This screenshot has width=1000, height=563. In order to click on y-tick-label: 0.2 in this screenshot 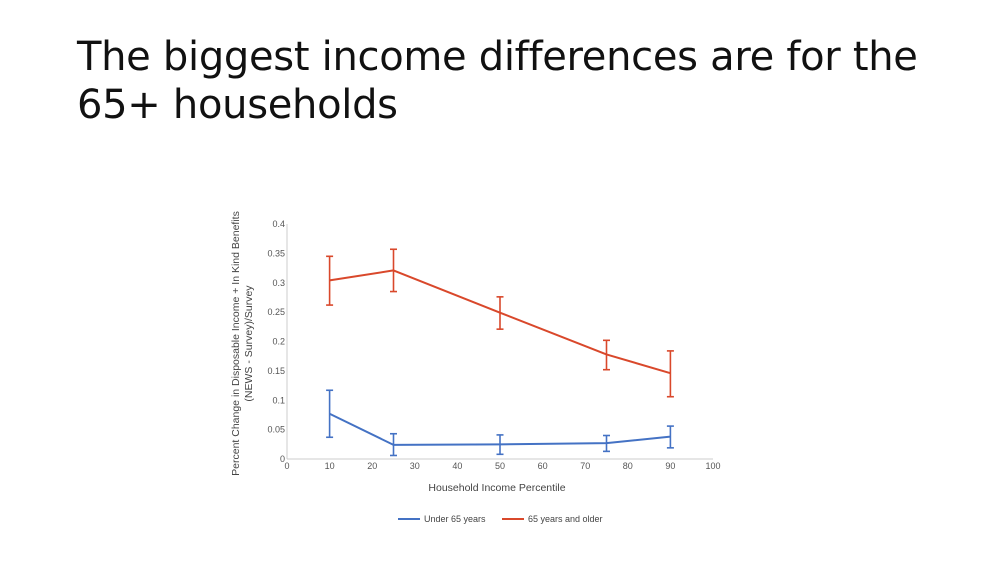, I will do `click(278, 342)`.